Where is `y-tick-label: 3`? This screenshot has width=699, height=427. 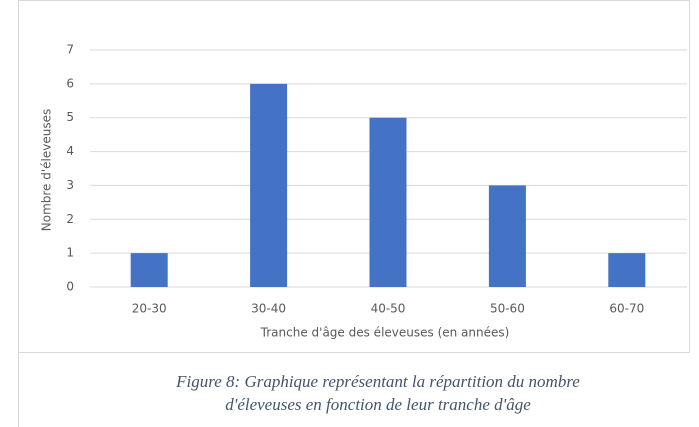 y-tick-label: 3 is located at coordinates (70, 185).